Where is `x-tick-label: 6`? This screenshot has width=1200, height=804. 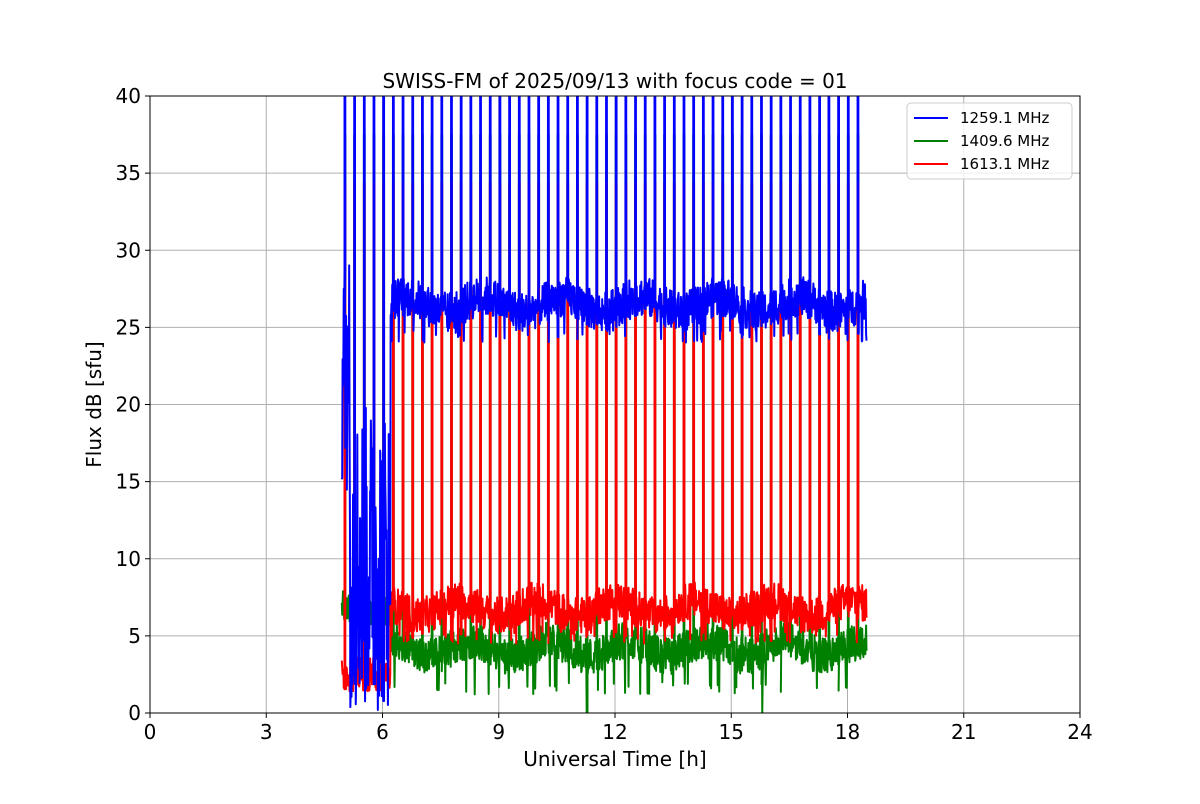
x-tick-label: 6 is located at coordinates (382, 732).